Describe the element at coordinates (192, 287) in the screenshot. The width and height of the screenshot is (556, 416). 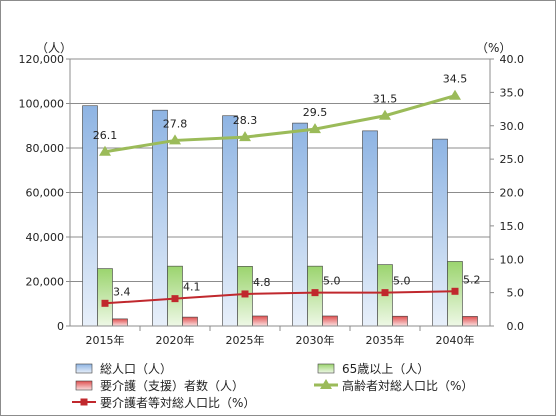
I see `care-ratio-label-1: 4.1` at that location.